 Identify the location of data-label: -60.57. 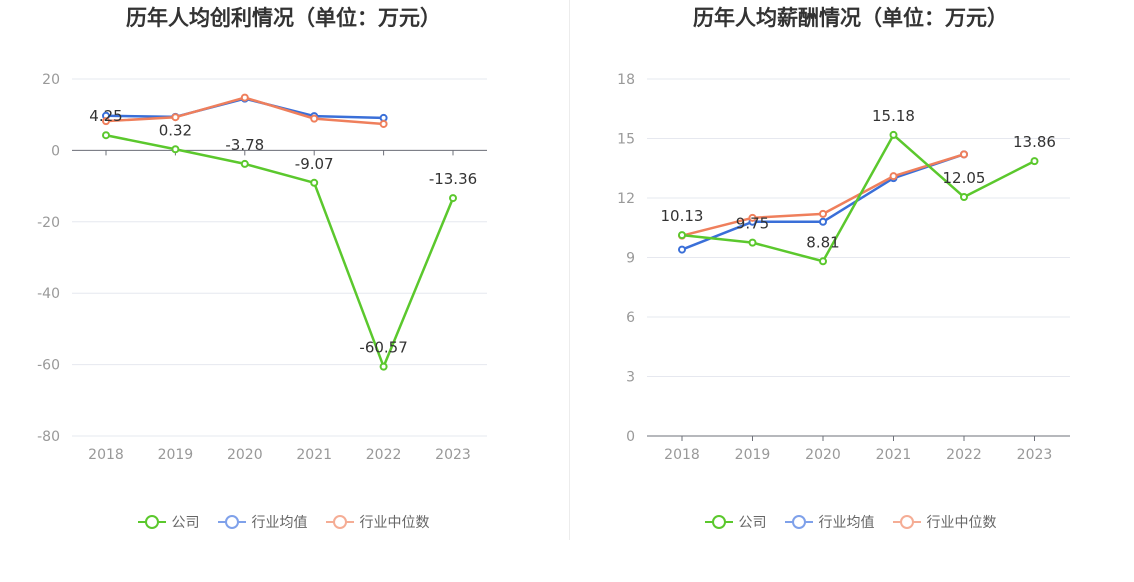
(383, 348).